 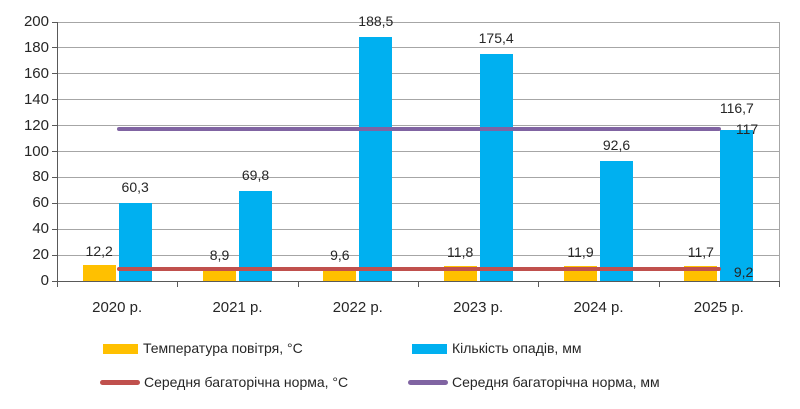 I want to click on legend-item-norm-precipitation: Середня багаторічна норма, мм, so click(x=534, y=382).